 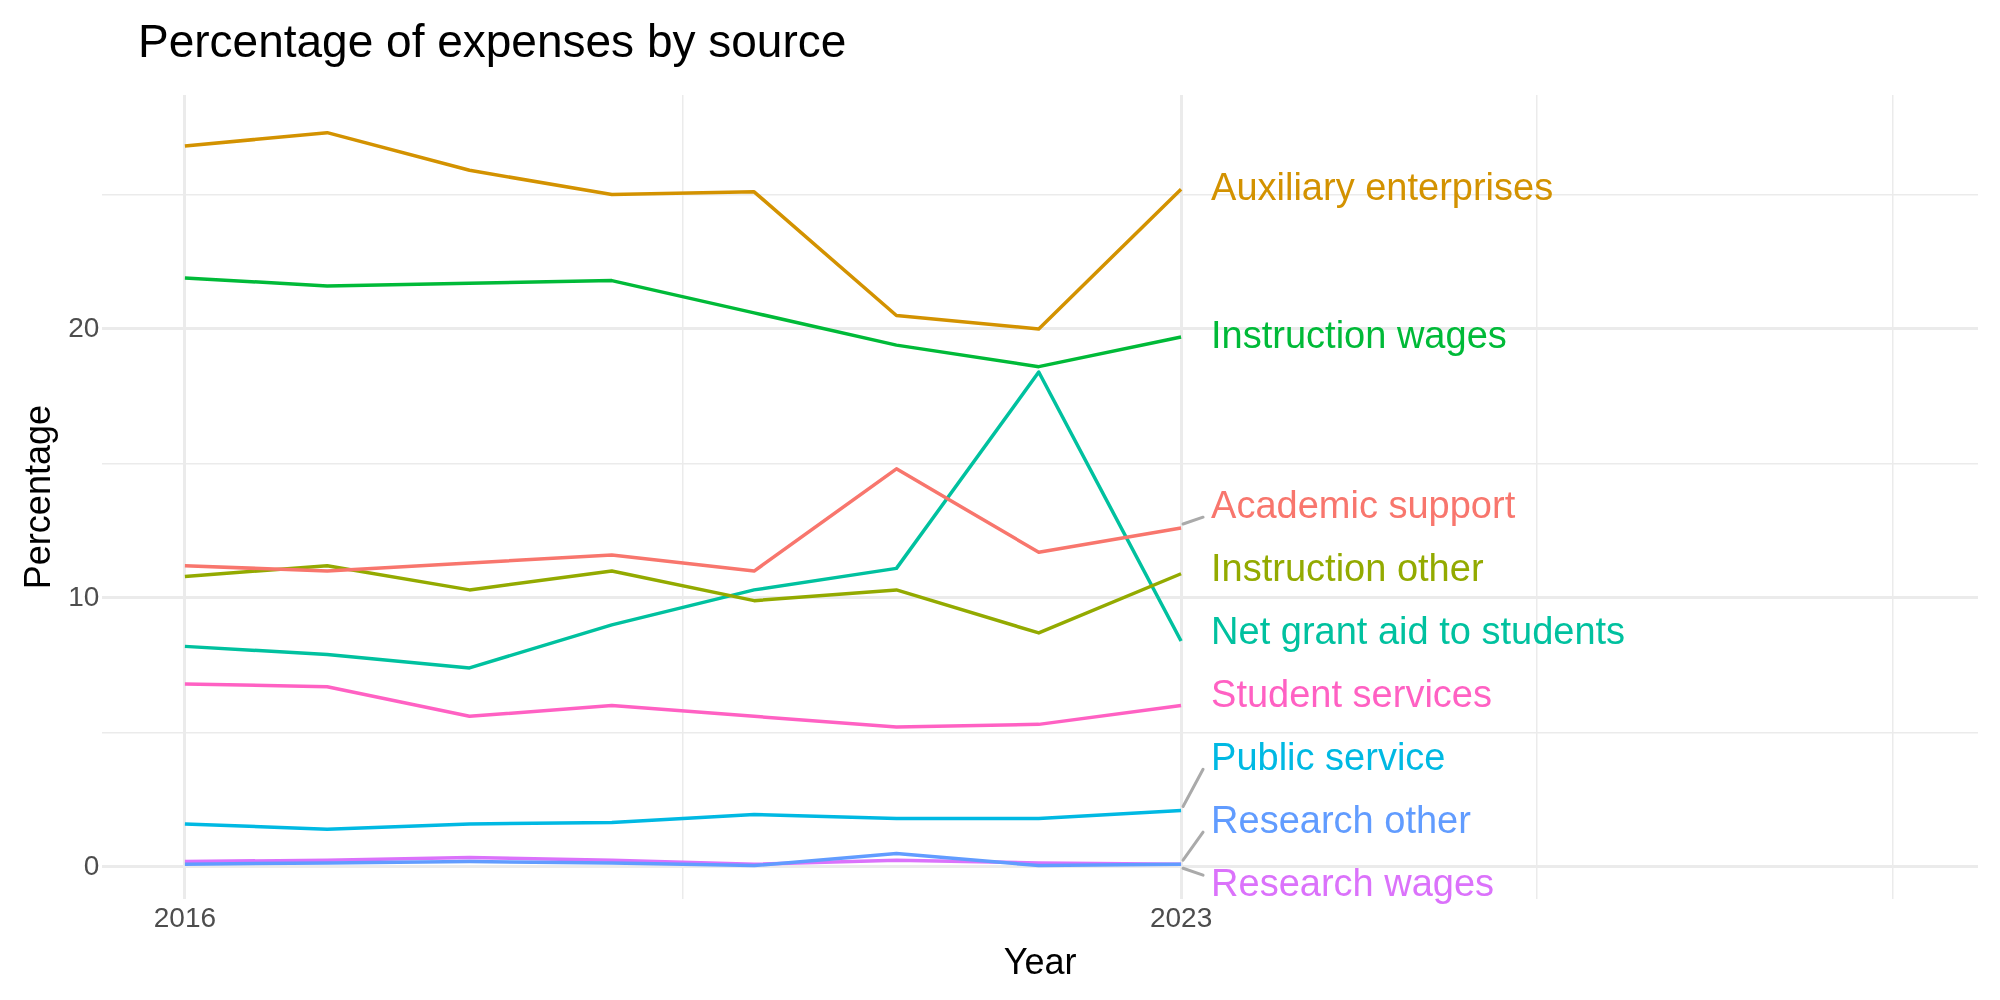 I want to click on series-label: Public service, so click(x=1328, y=756).